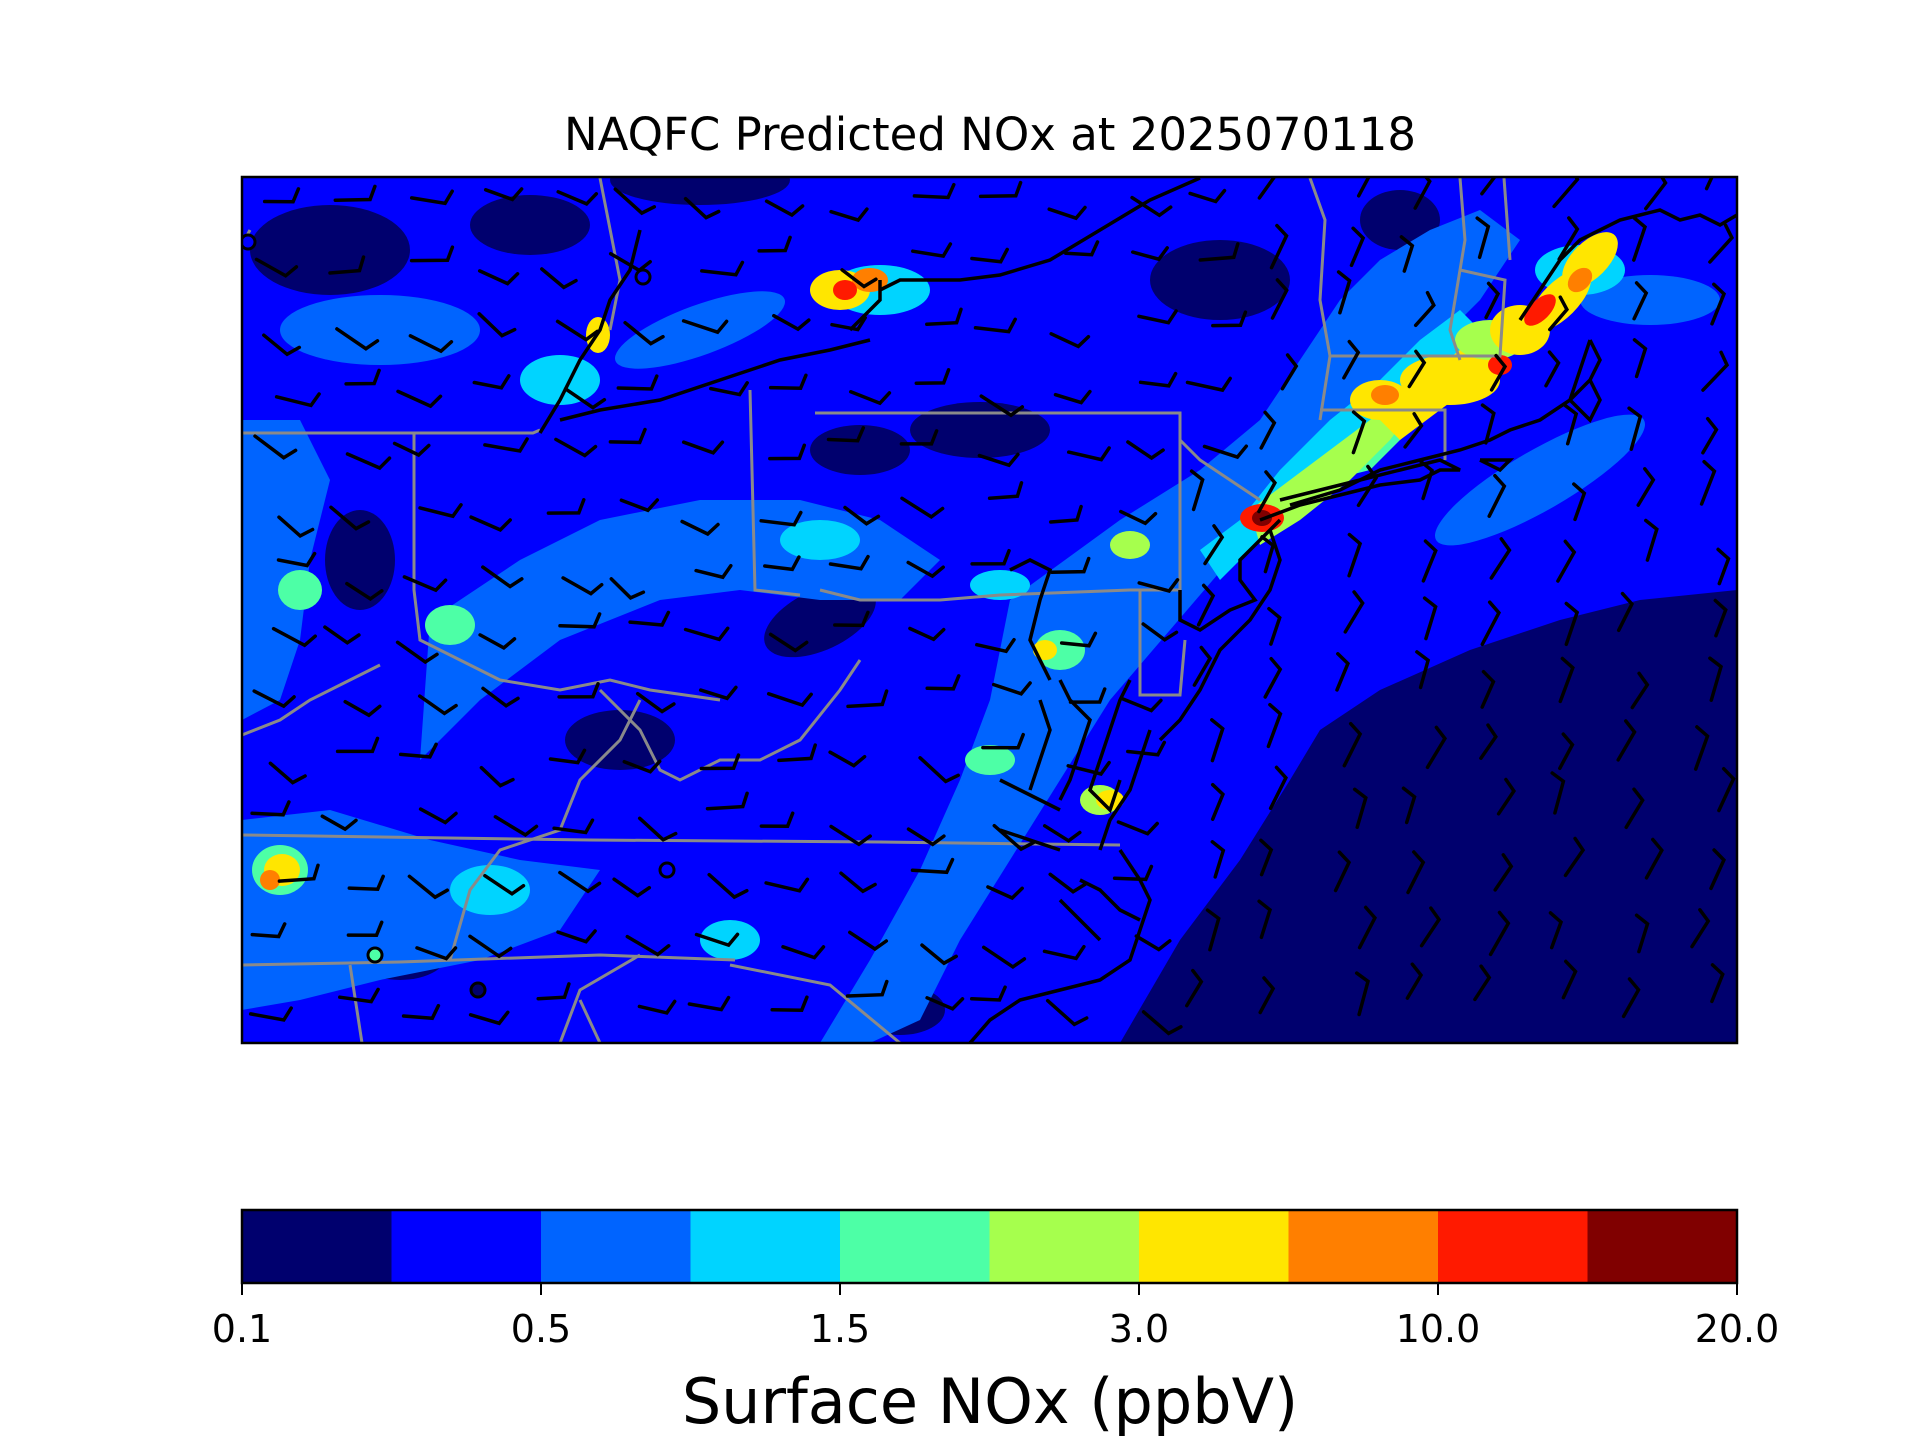 The width and height of the screenshot is (1920, 1440). I want to click on monitor-site-marker, so click(643, 277).